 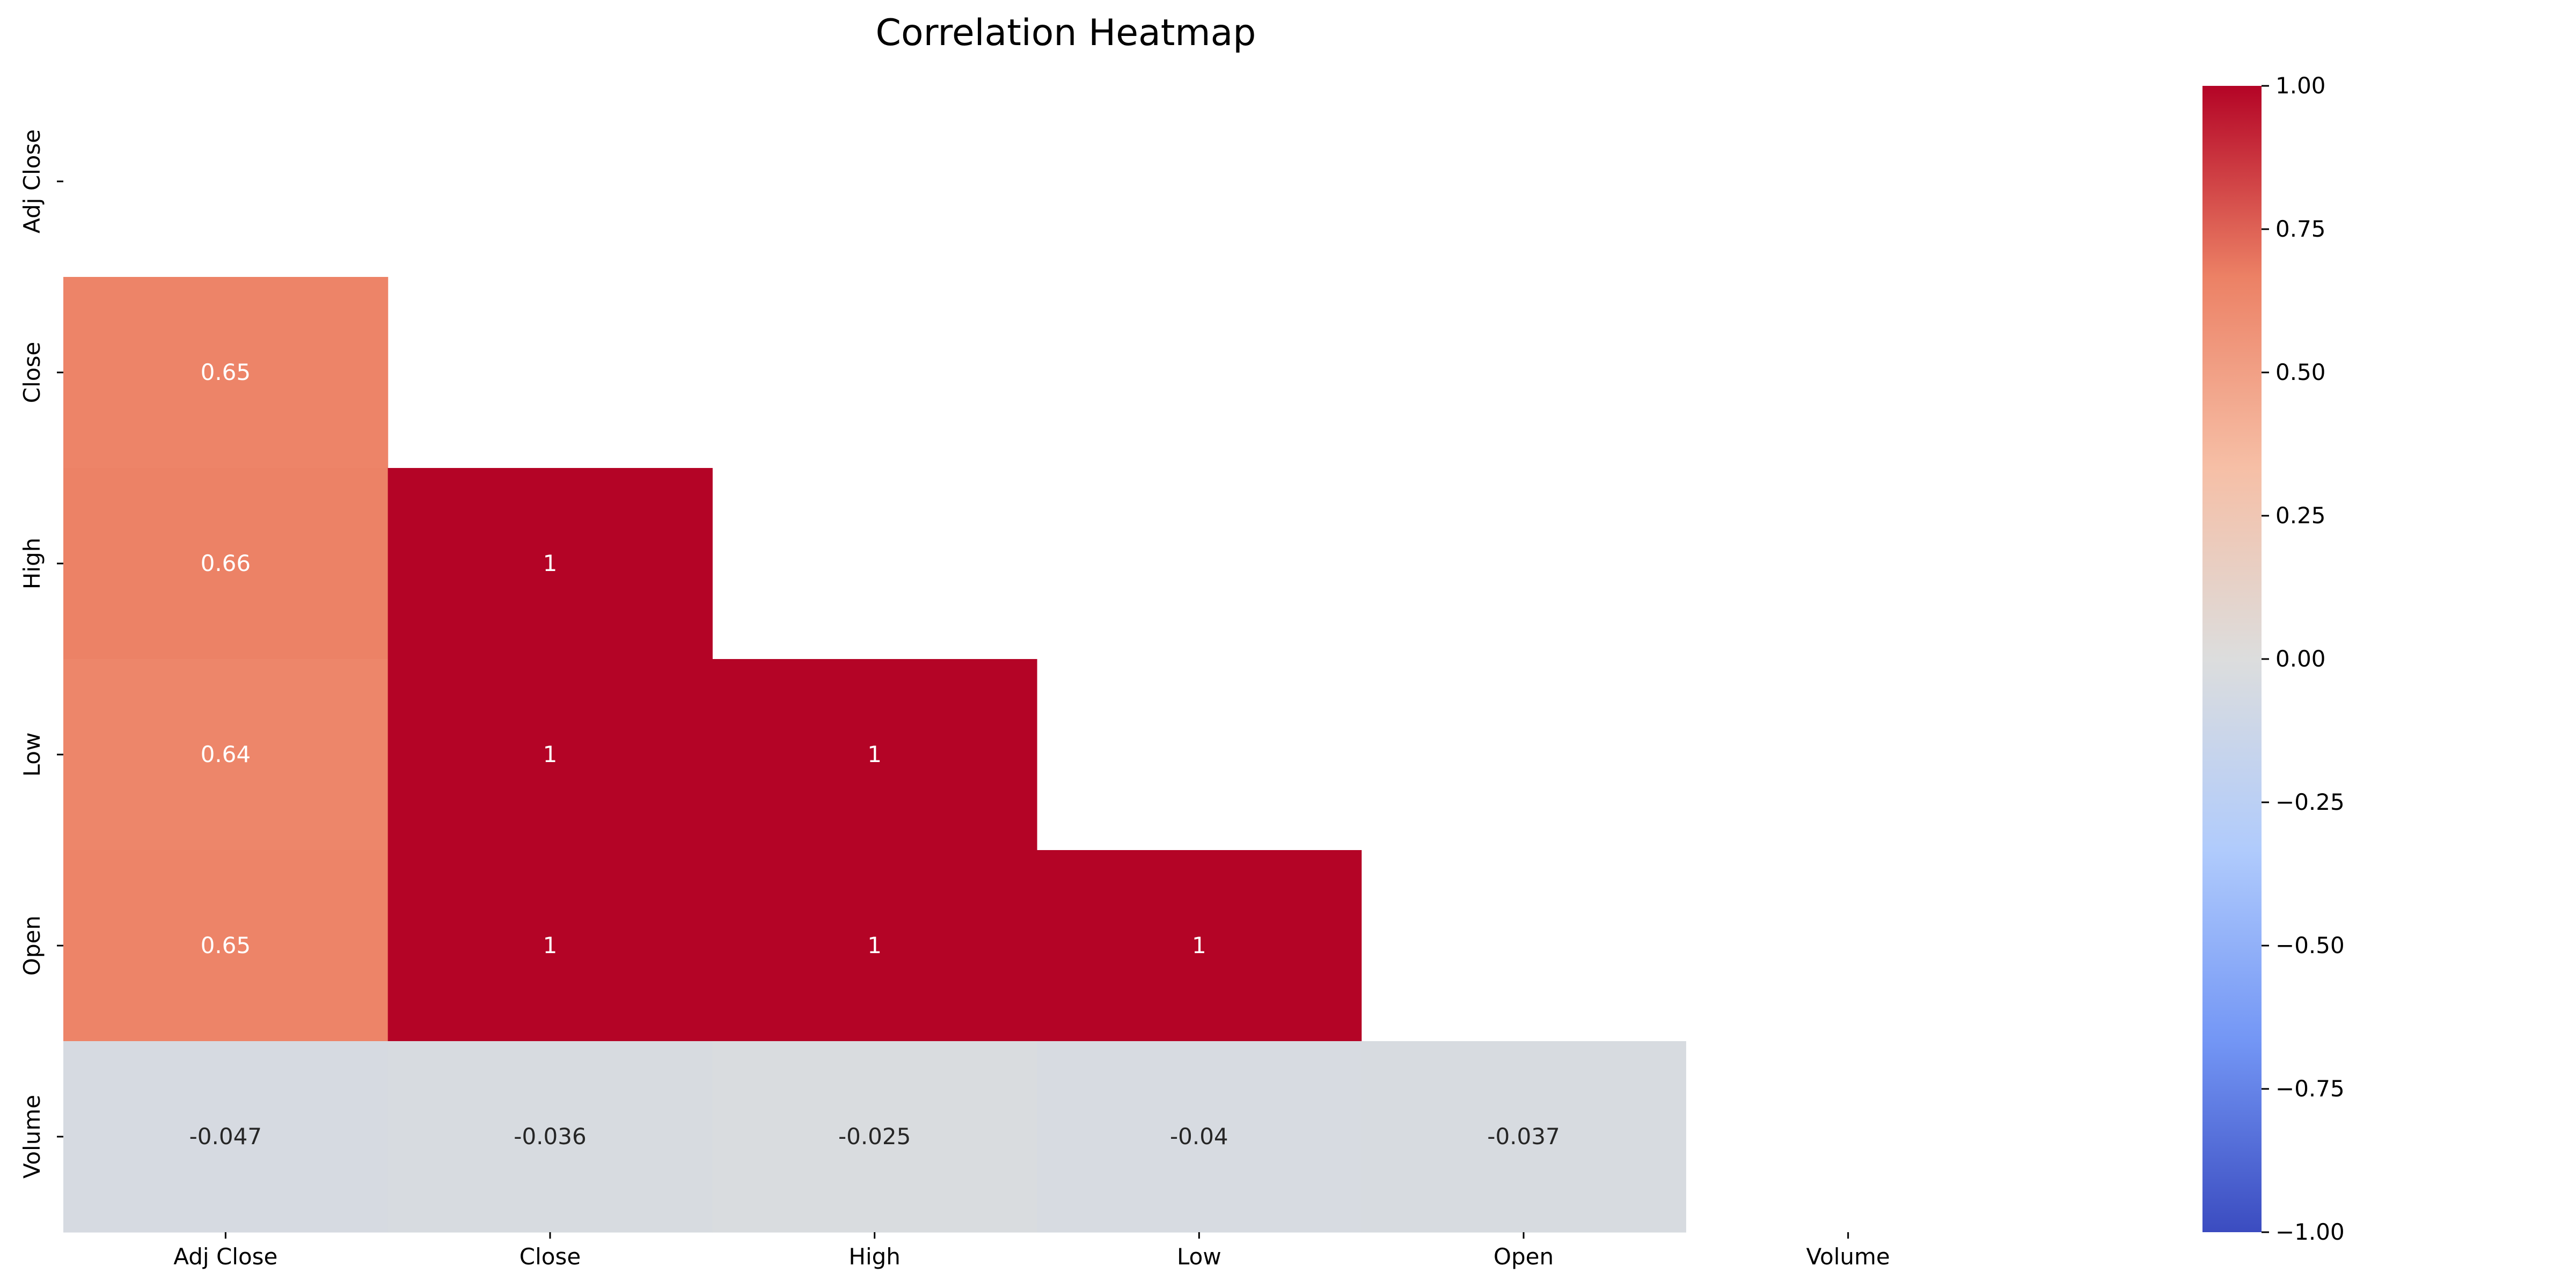 What do you see at coordinates (1031, 1251) in the screenshot?
I see `x-axis: Adj Close Close High Low Open Volume` at bounding box center [1031, 1251].